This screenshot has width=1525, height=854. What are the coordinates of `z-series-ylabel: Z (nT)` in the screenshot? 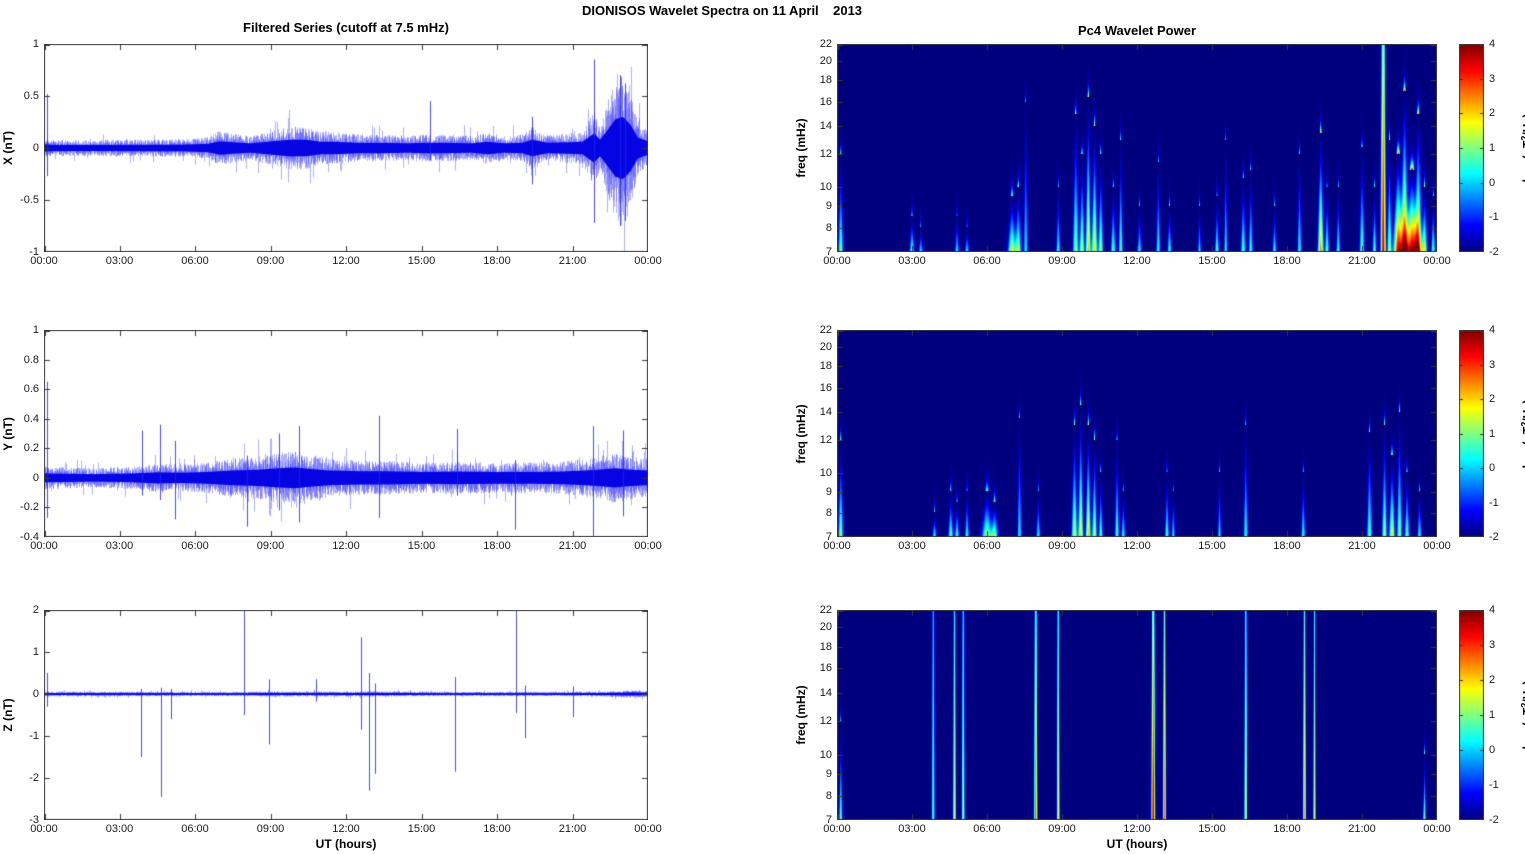 It's located at (8, 715).